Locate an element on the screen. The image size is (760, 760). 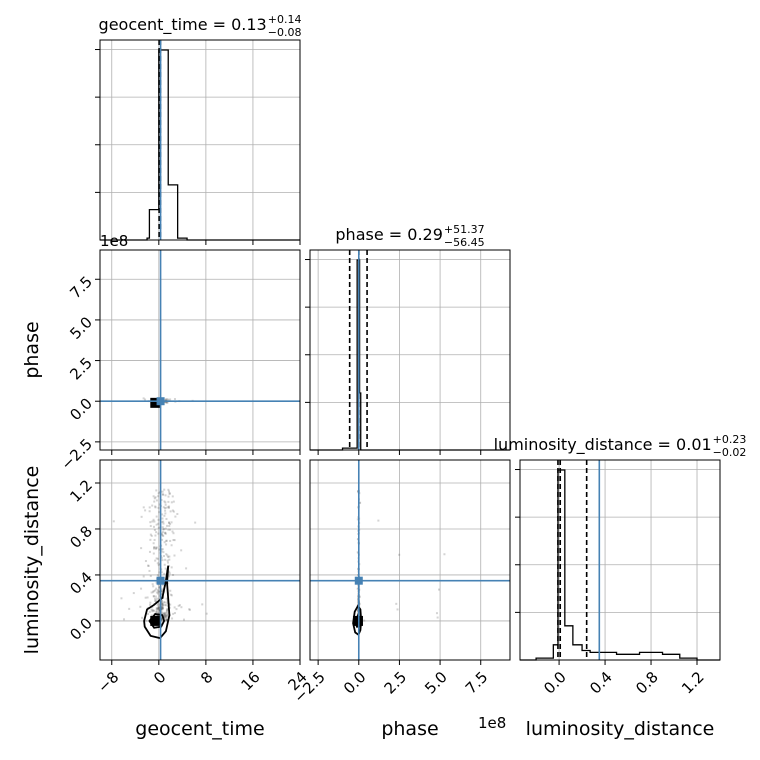
y-offset-label-phase: 1e8 is located at coordinates (114, 241).